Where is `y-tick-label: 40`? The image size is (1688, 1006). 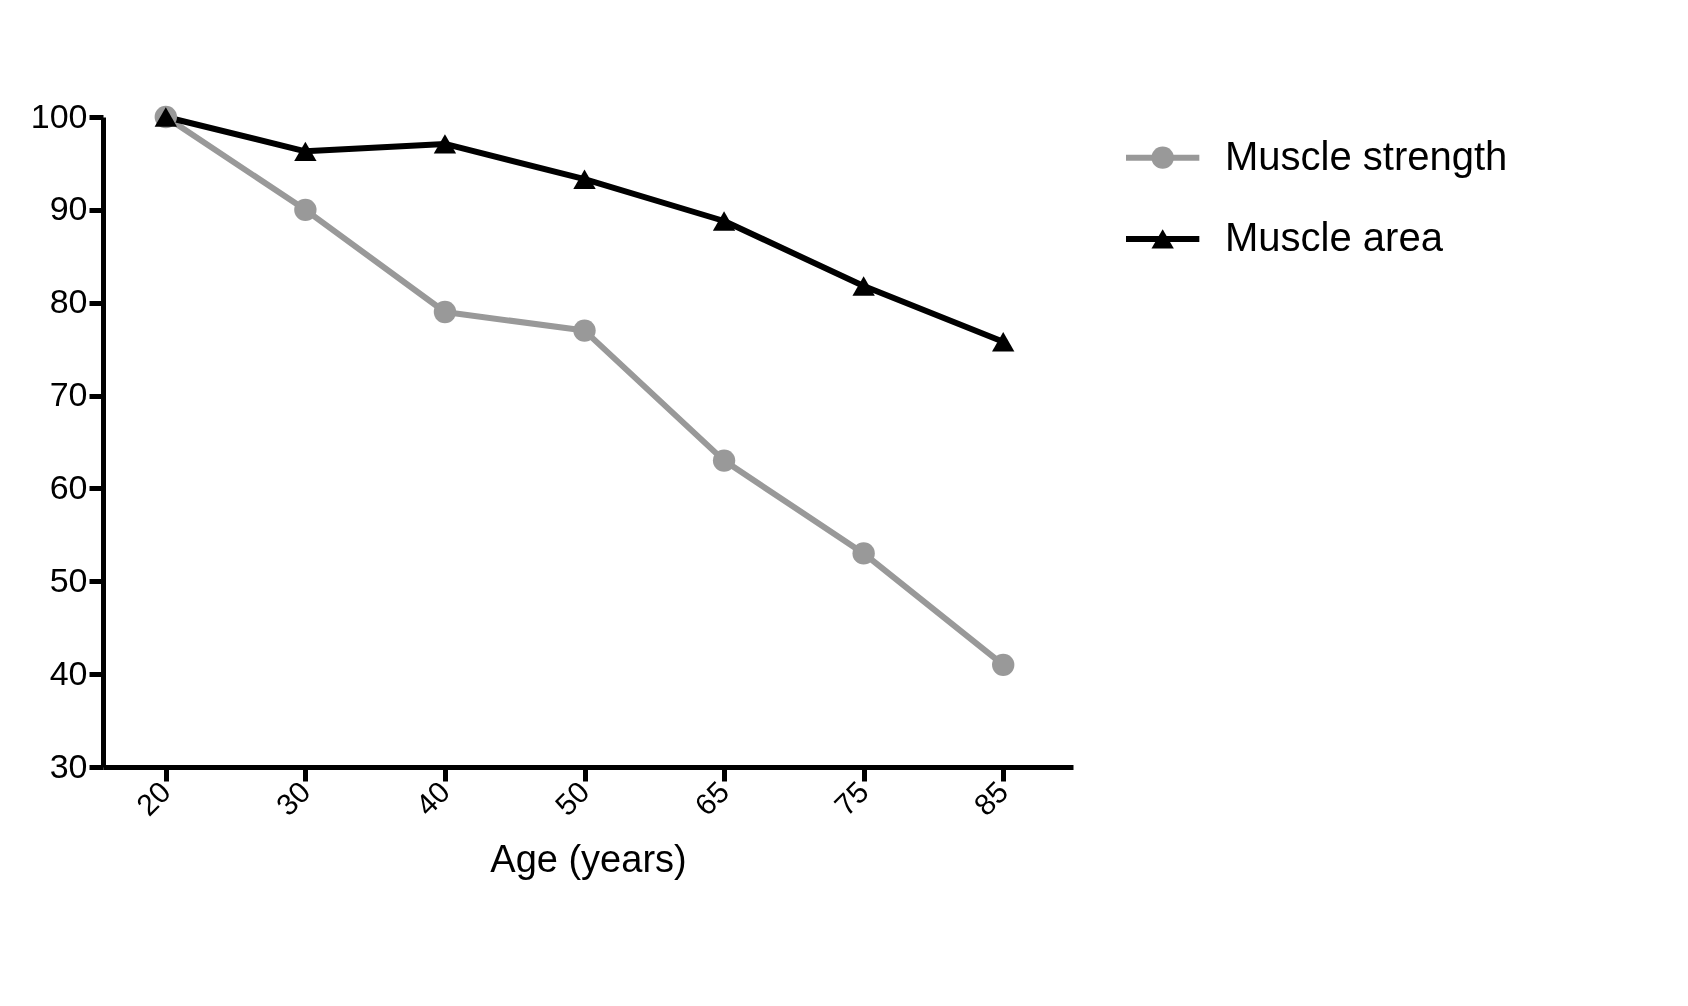 y-tick-label: 40 is located at coordinates (68, 672).